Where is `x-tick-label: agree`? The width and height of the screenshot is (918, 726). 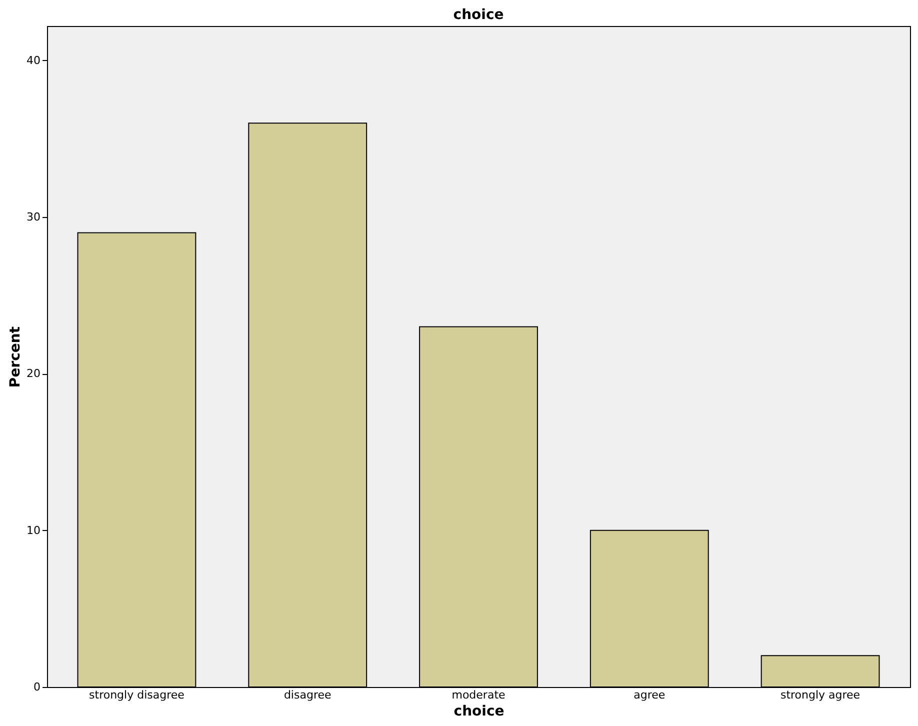
x-tick-label: agree is located at coordinates (650, 695).